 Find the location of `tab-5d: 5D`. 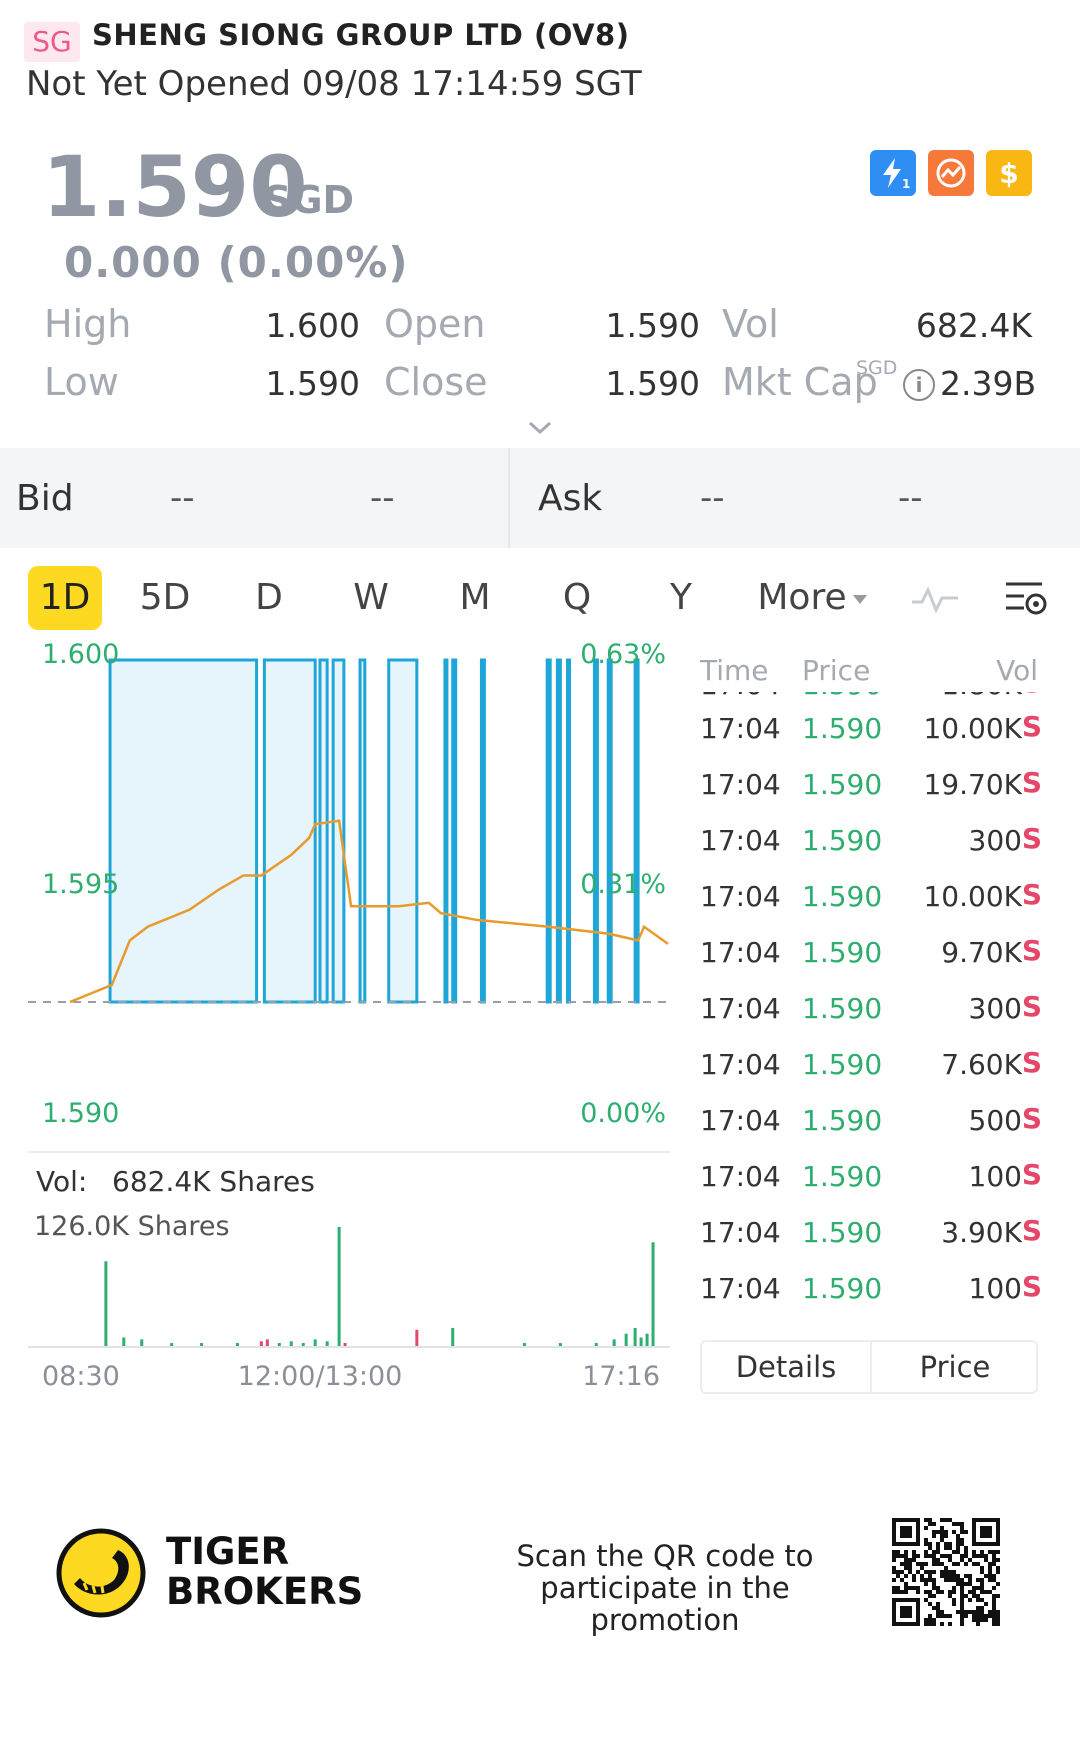

tab-5d: 5D is located at coordinates (165, 597).